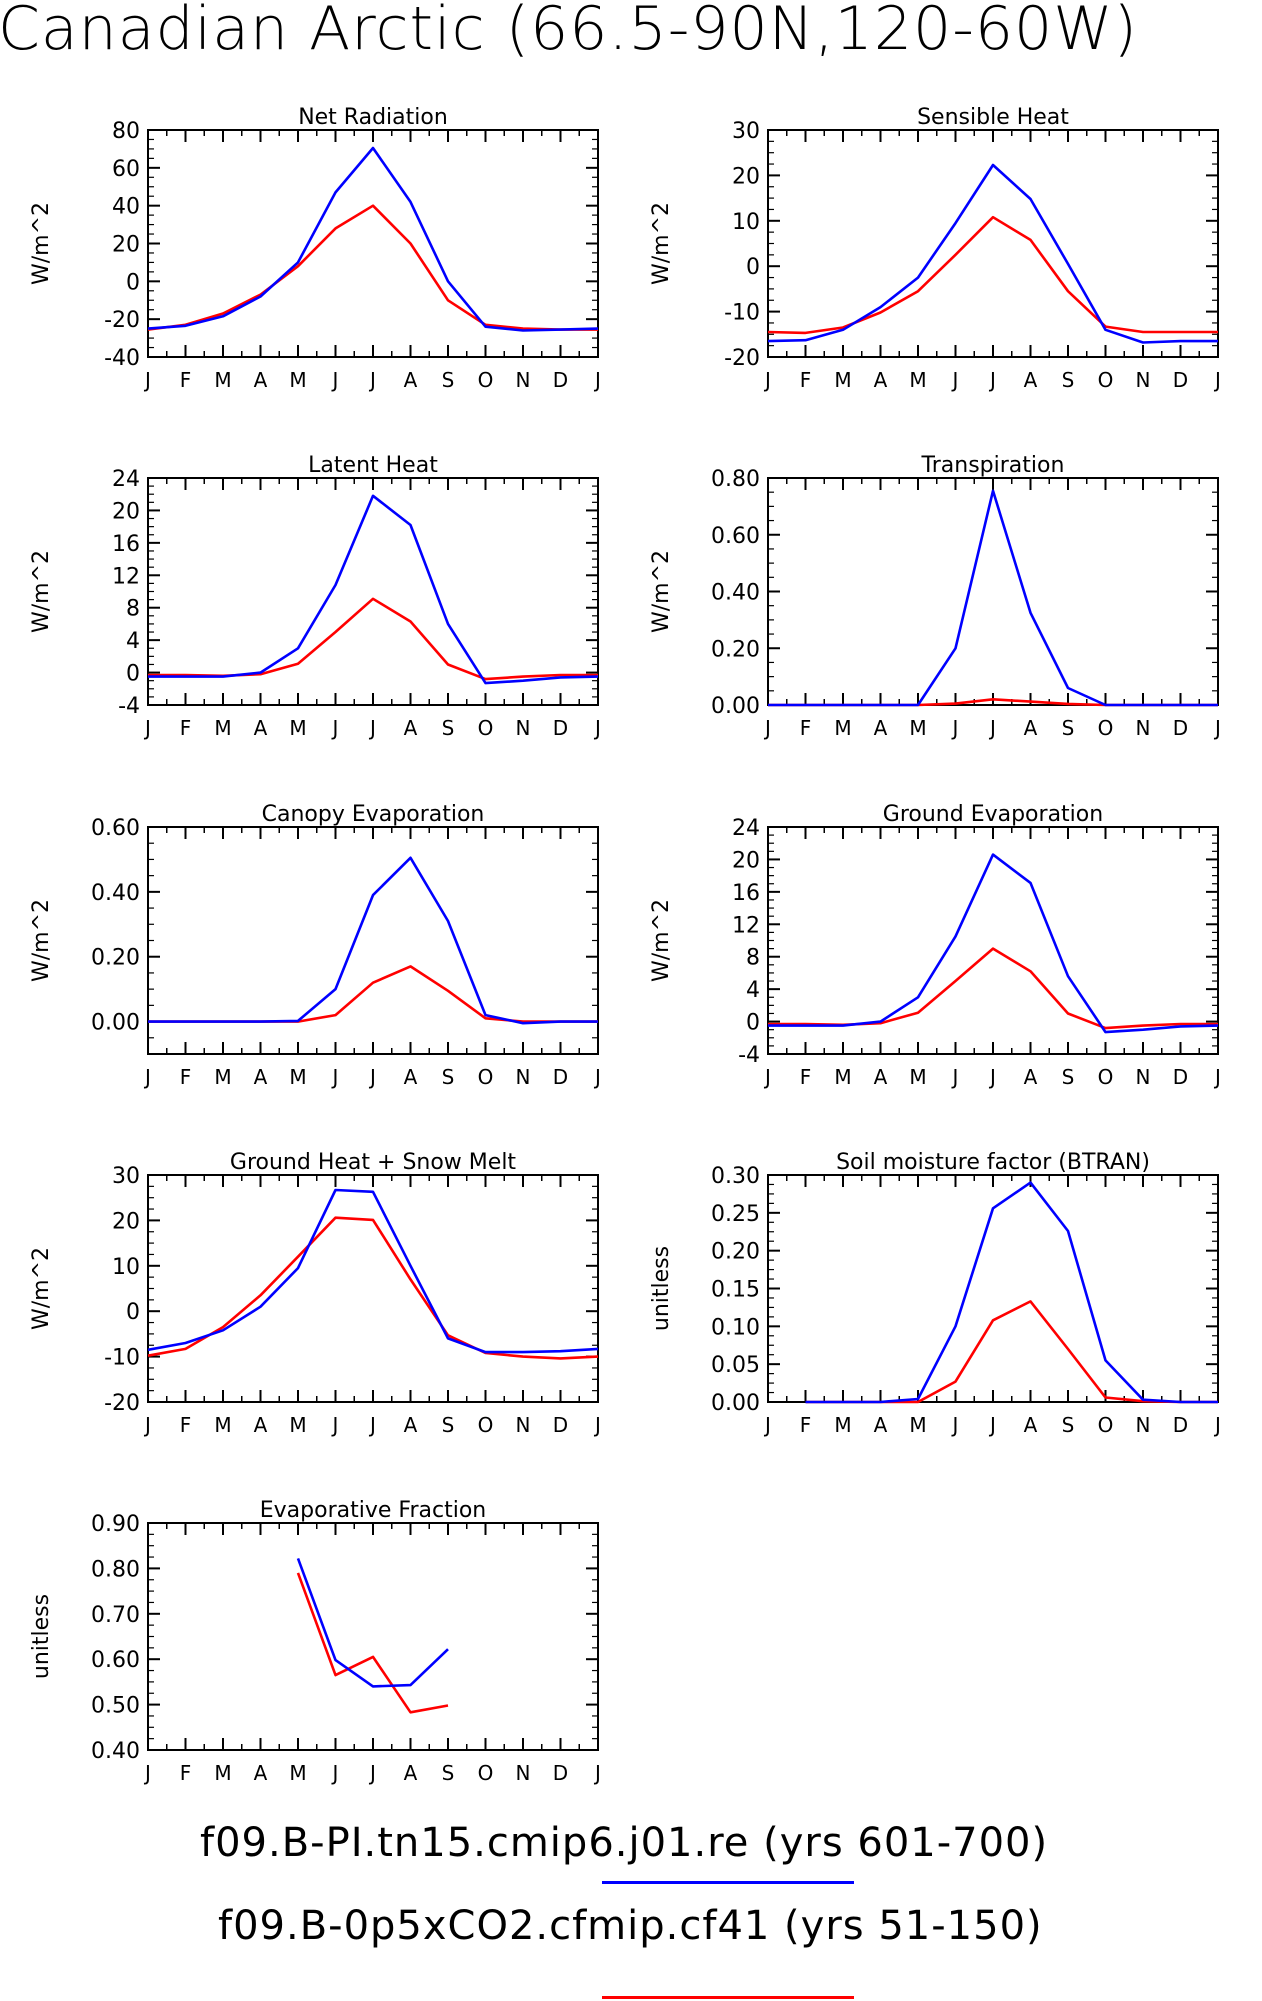 Image resolution: width=1262 pixels, height=2001 pixels. I want to click on y-tick-label: 0.90, so click(115, 1524).